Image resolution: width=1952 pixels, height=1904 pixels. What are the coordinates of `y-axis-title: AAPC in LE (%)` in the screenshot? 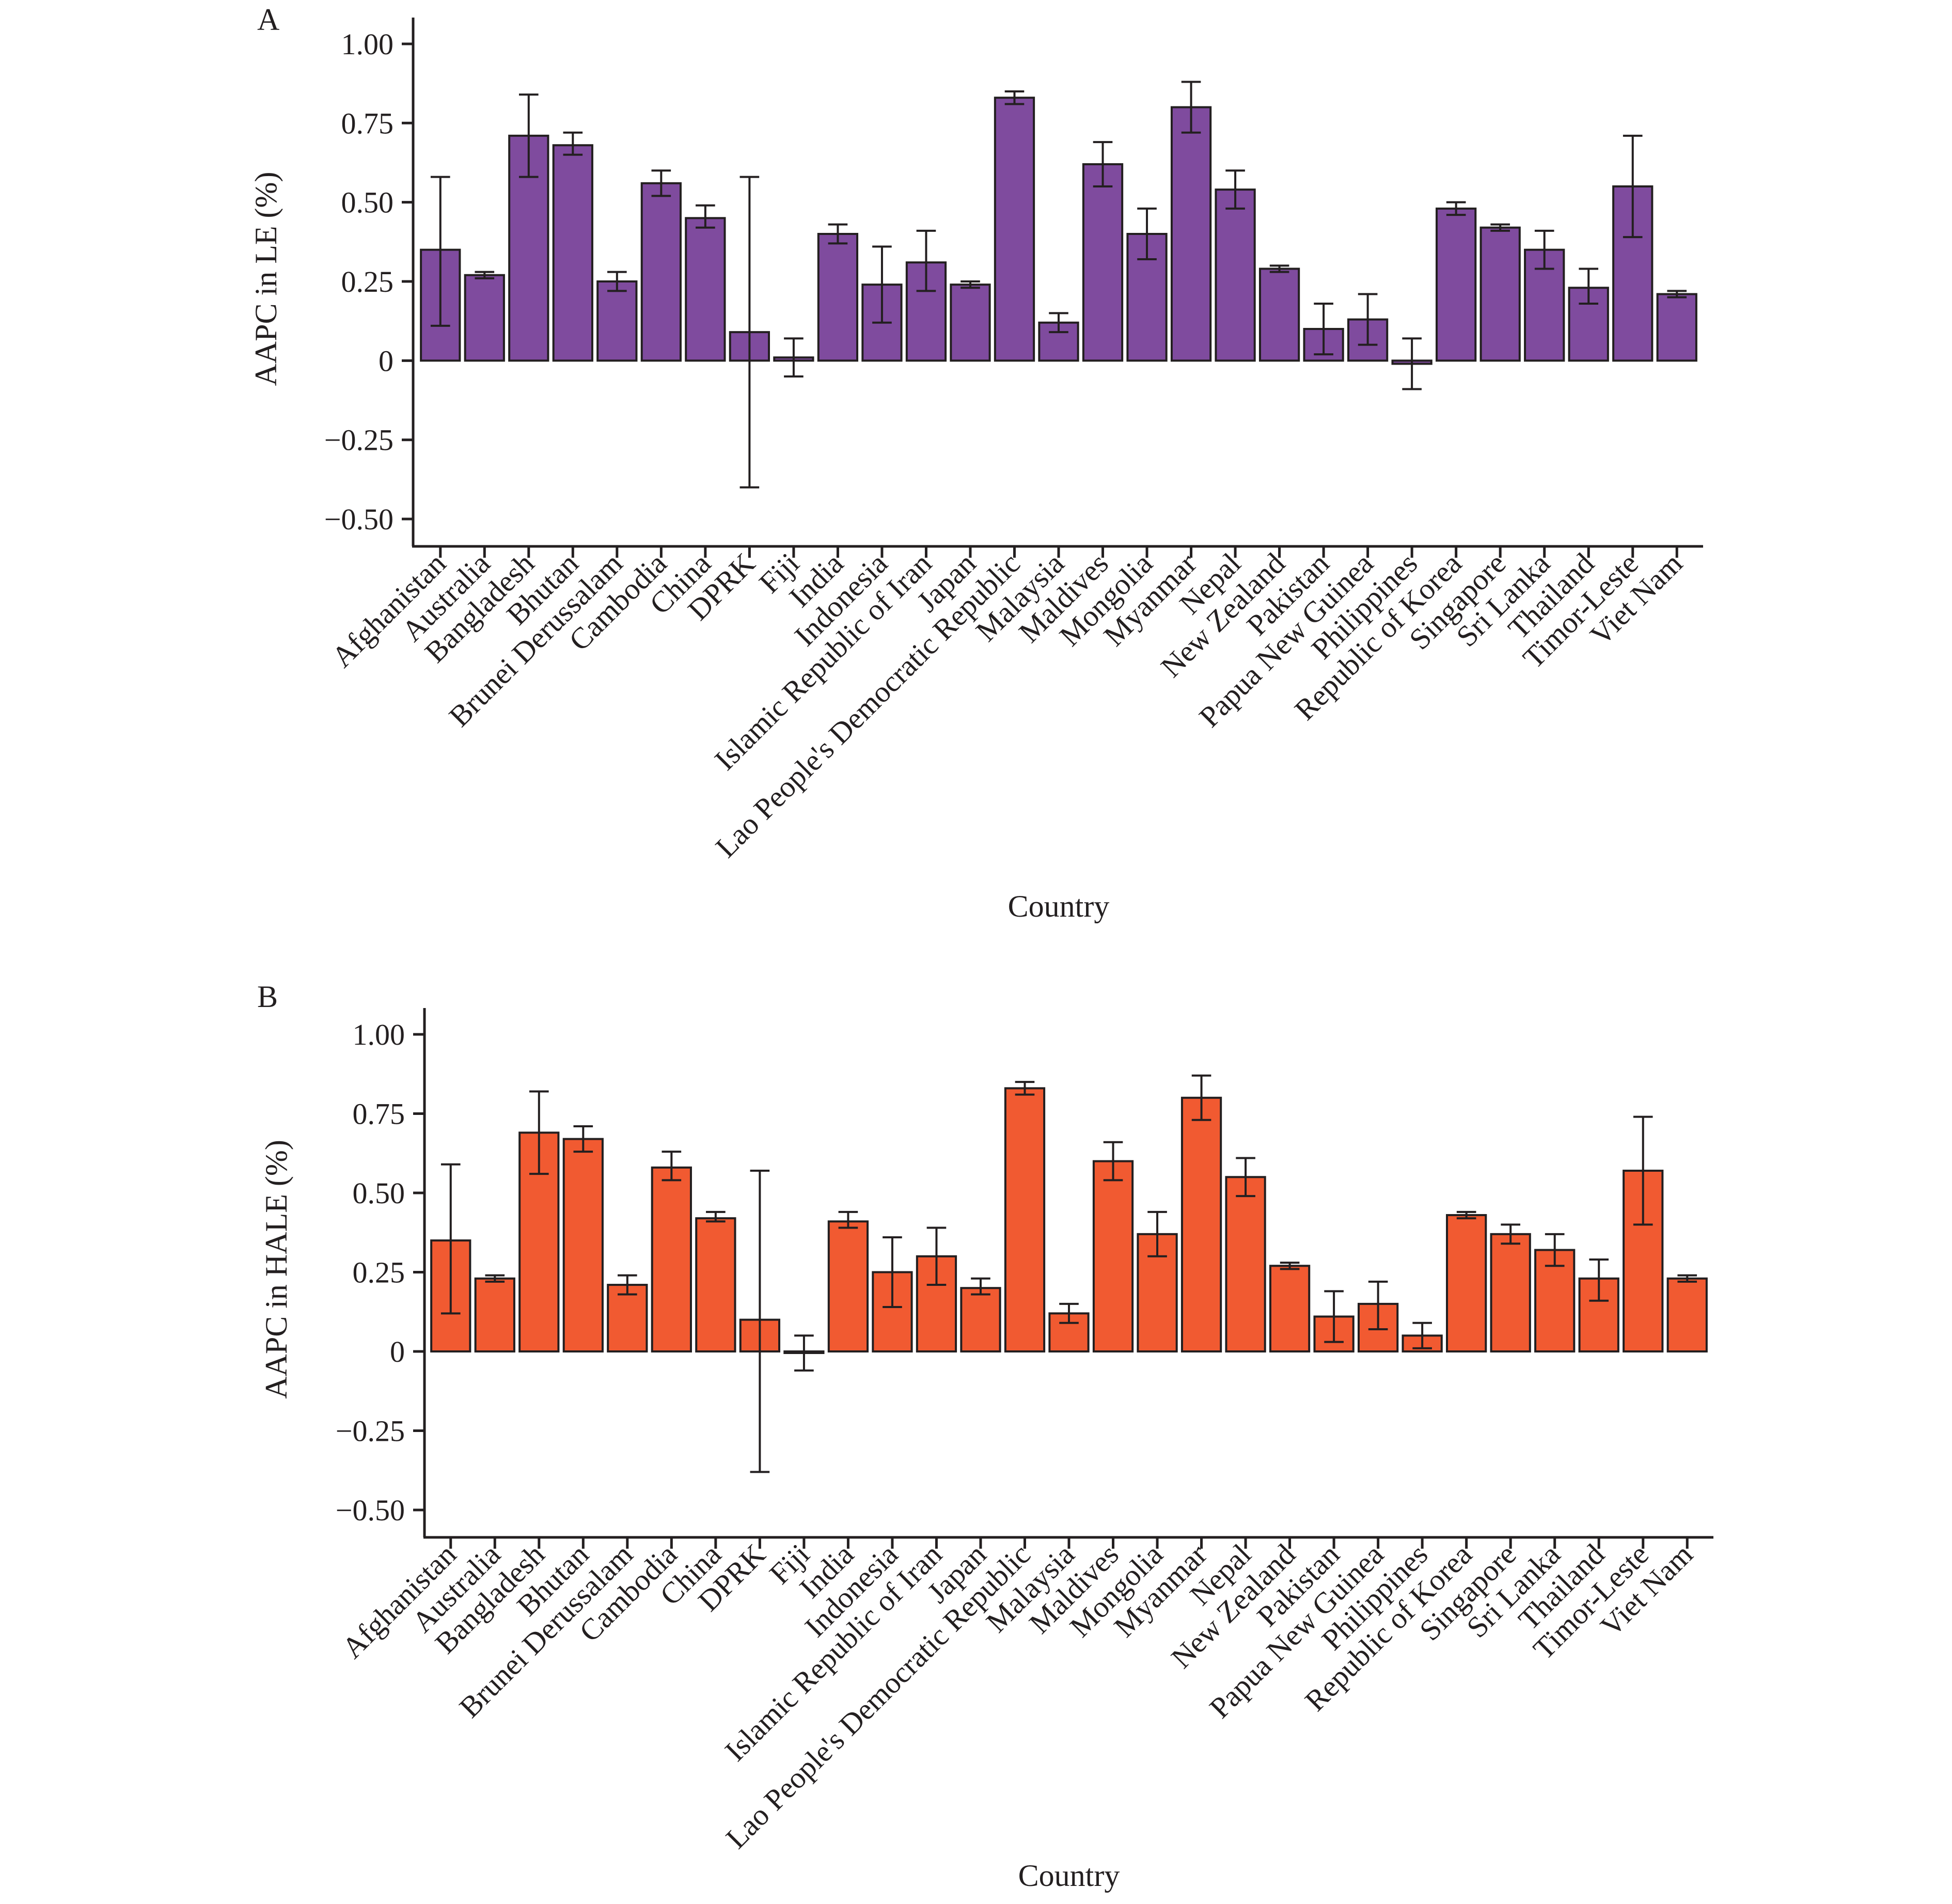 It's located at (266, 279).